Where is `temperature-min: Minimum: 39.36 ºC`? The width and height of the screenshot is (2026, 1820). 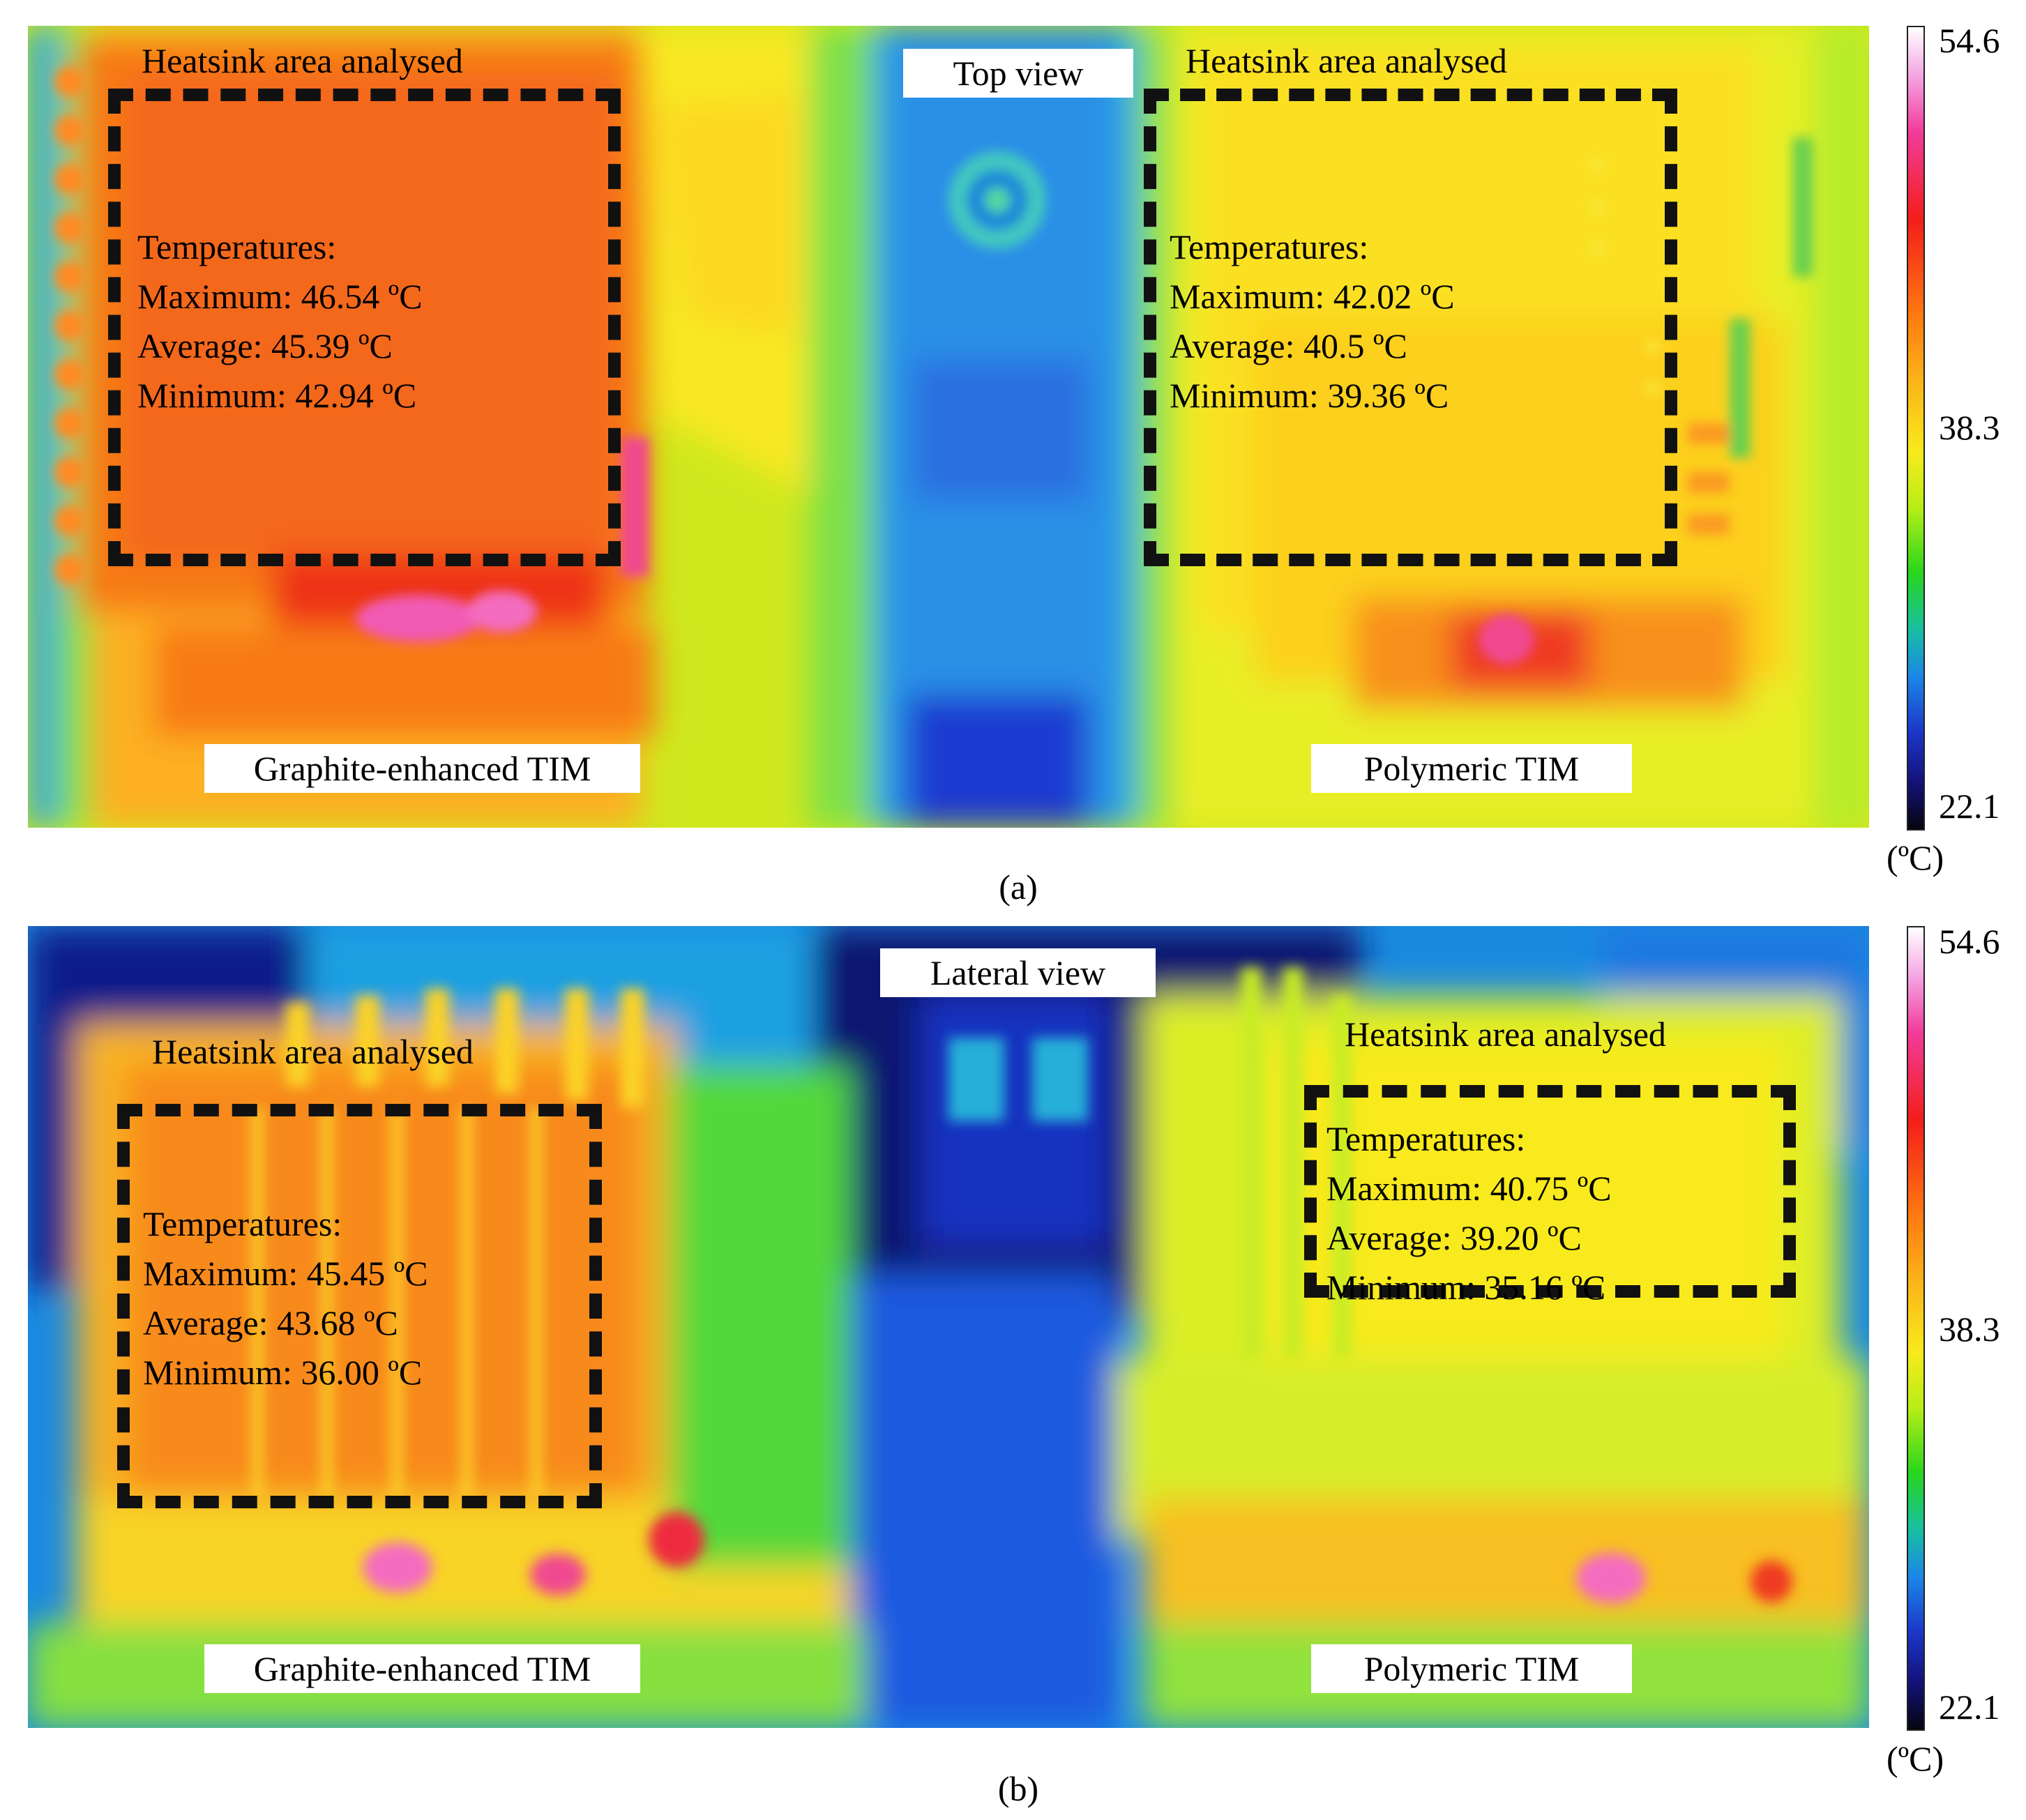 temperature-min: Minimum: 39.36 ºC is located at coordinates (1309, 395).